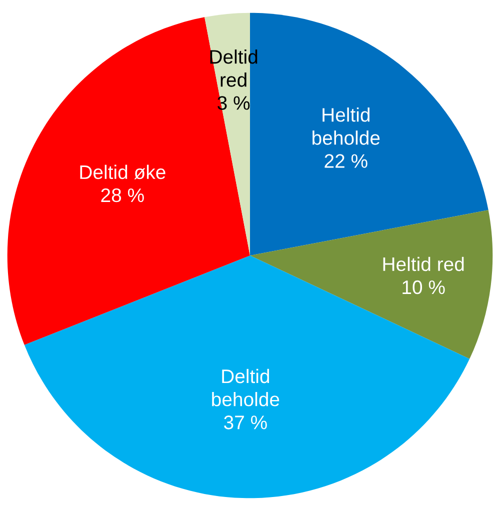  What do you see at coordinates (423, 264) in the screenshot?
I see `slice-label: Heltid red` at bounding box center [423, 264].